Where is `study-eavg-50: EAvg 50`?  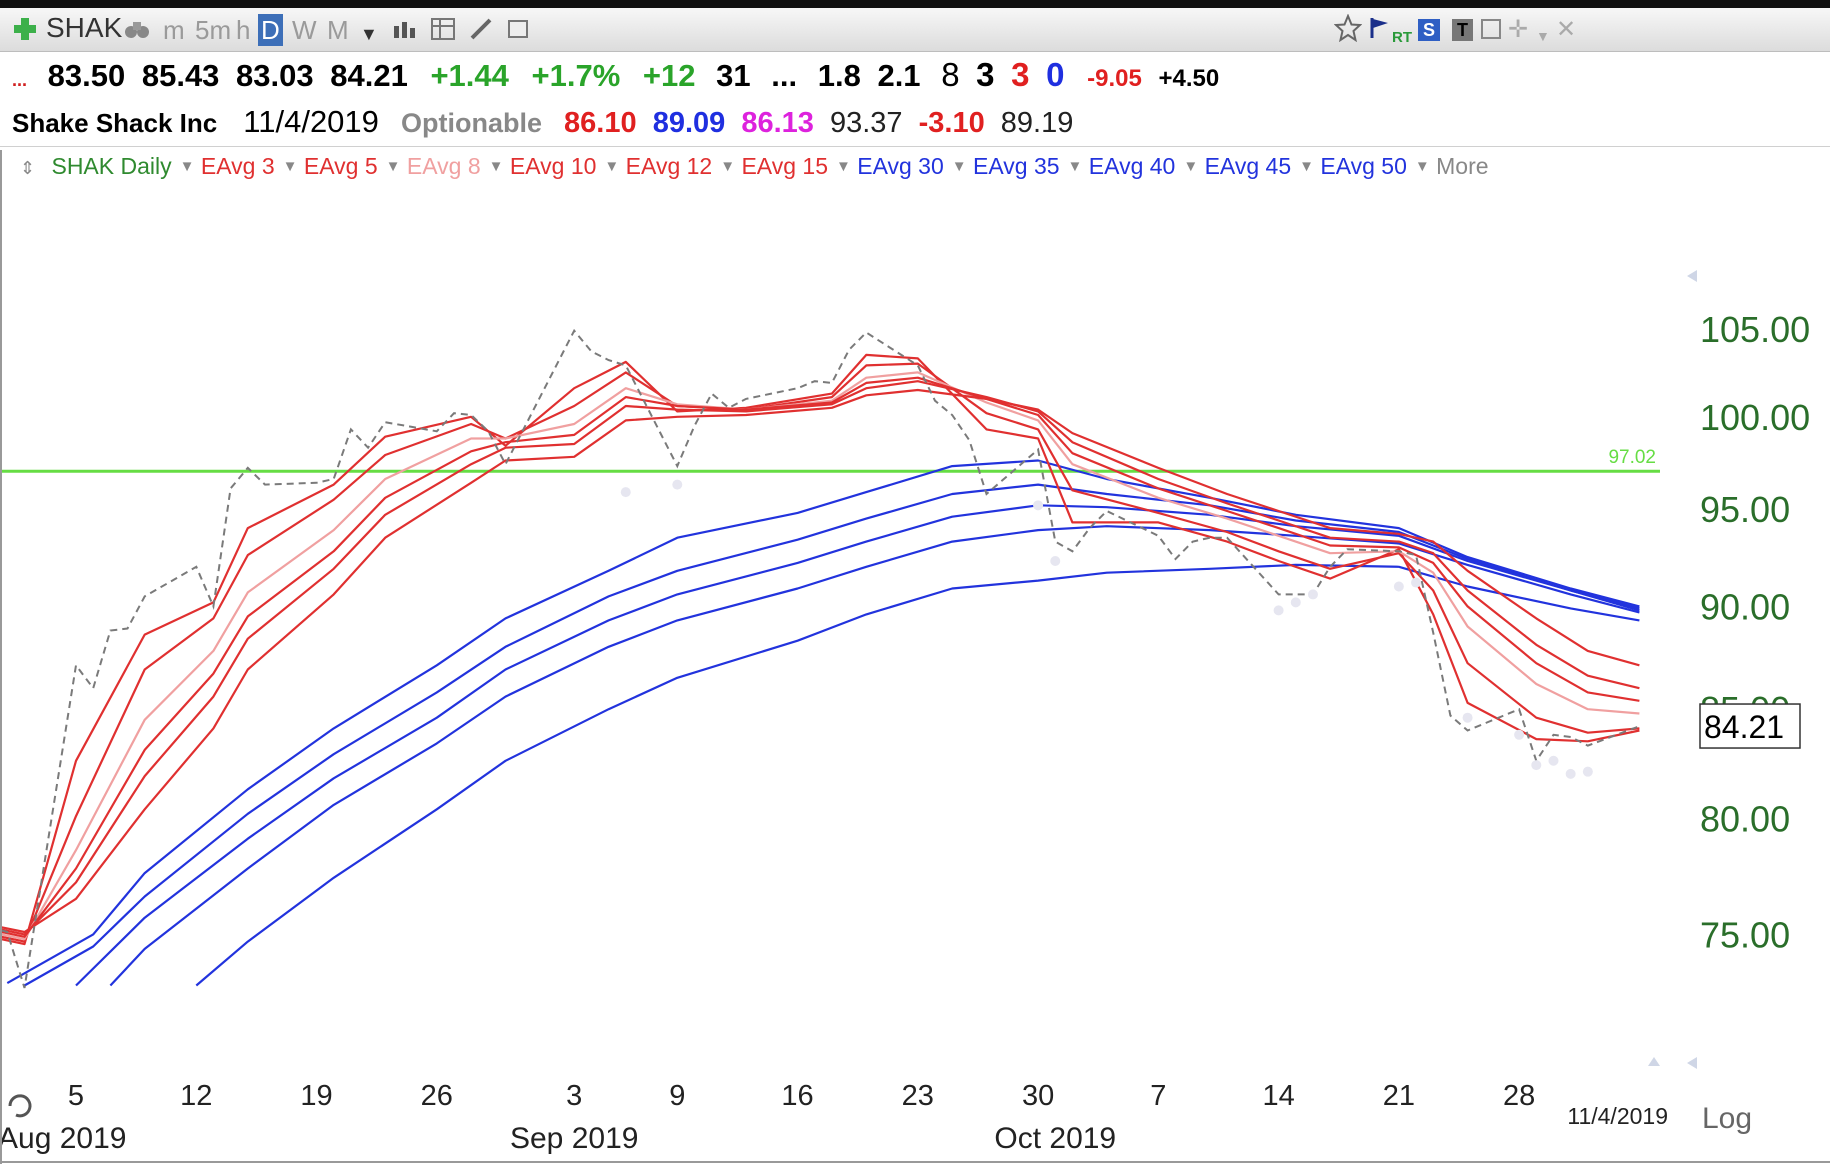
study-eavg-50: EAvg 50 is located at coordinates (1363, 166).